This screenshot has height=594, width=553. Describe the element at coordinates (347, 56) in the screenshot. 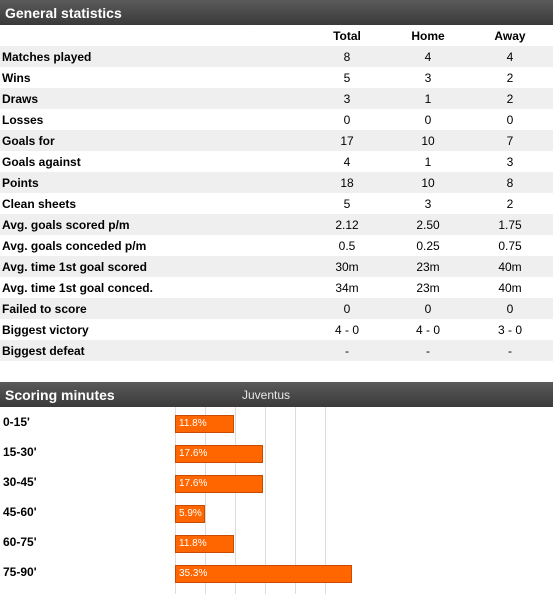

I see `stat-total: 8` at that location.